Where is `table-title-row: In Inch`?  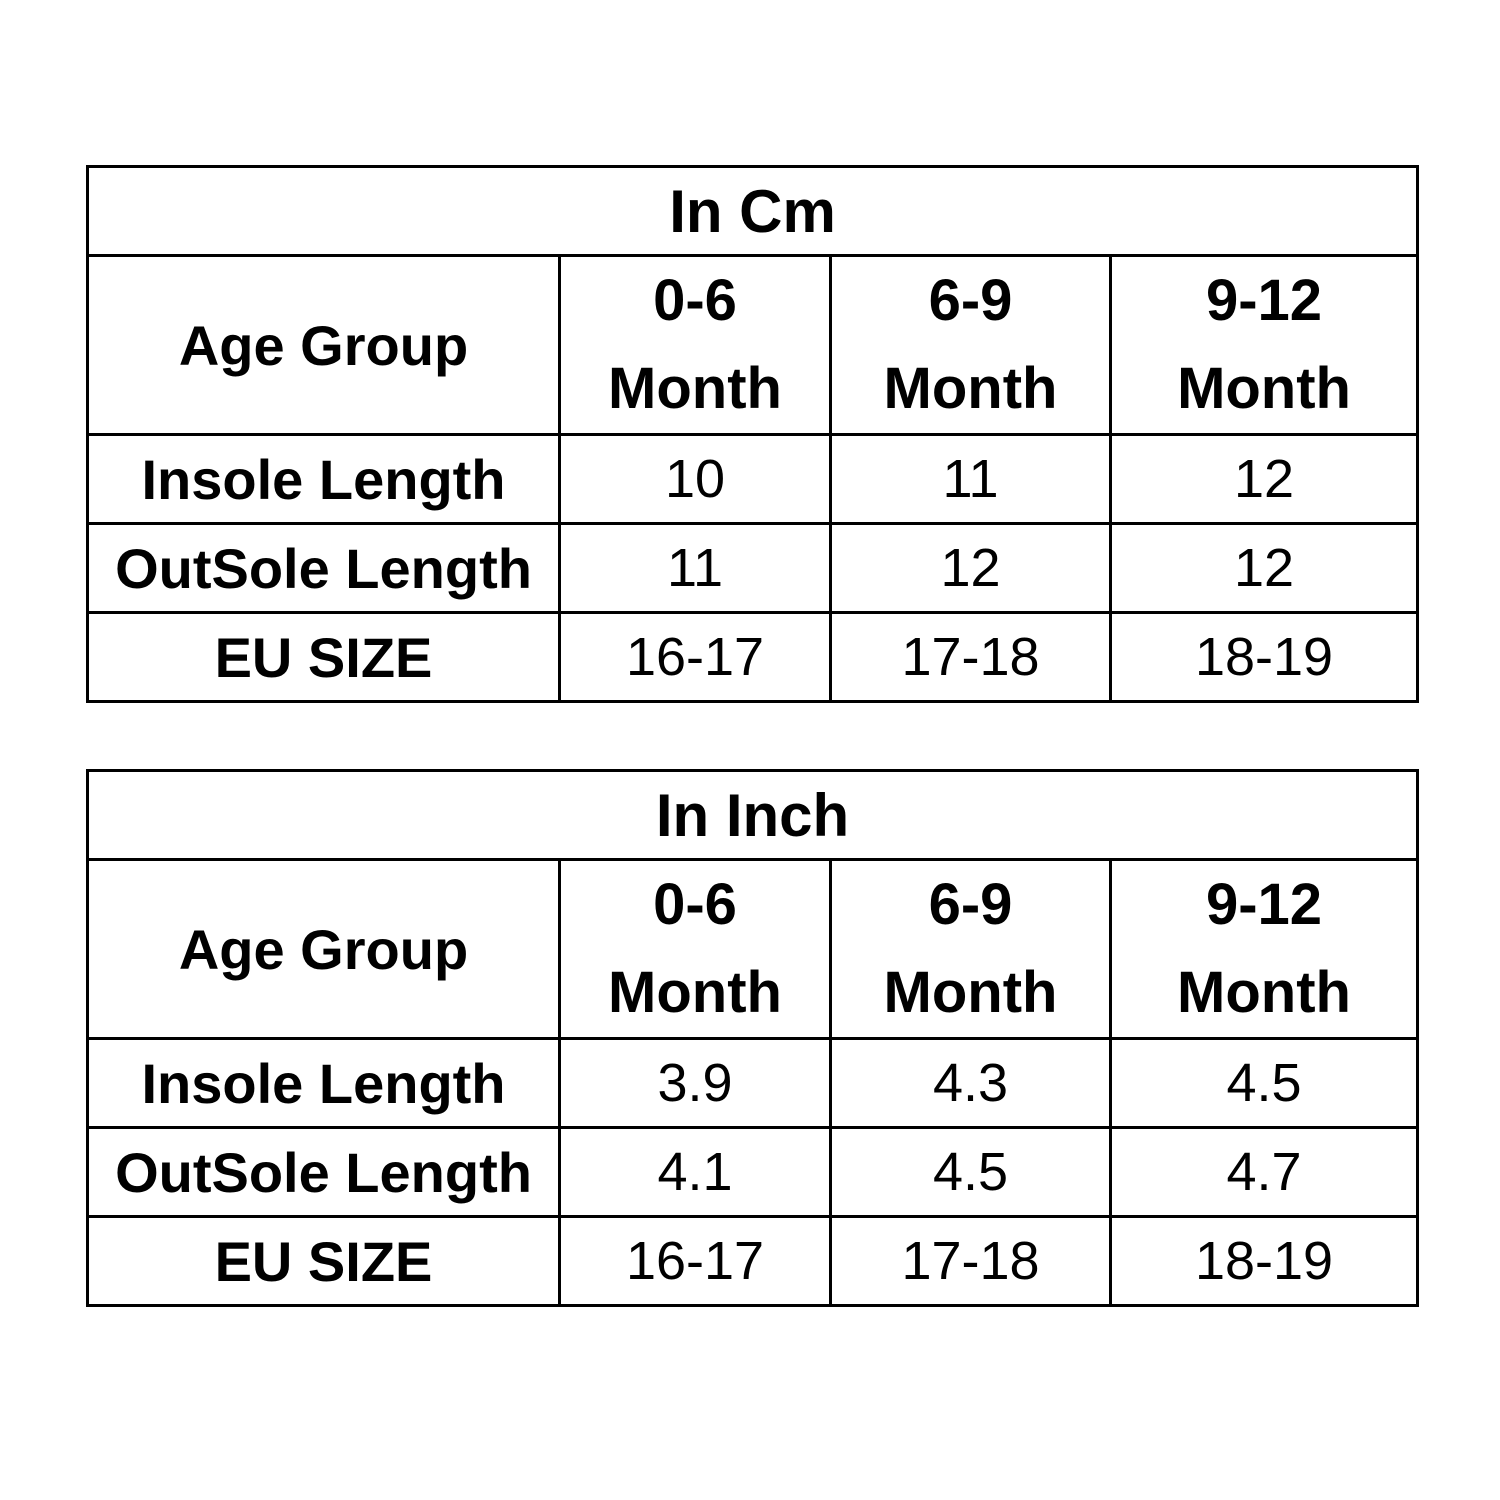
table-title-row: In Inch is located at coordinates (752, 815).